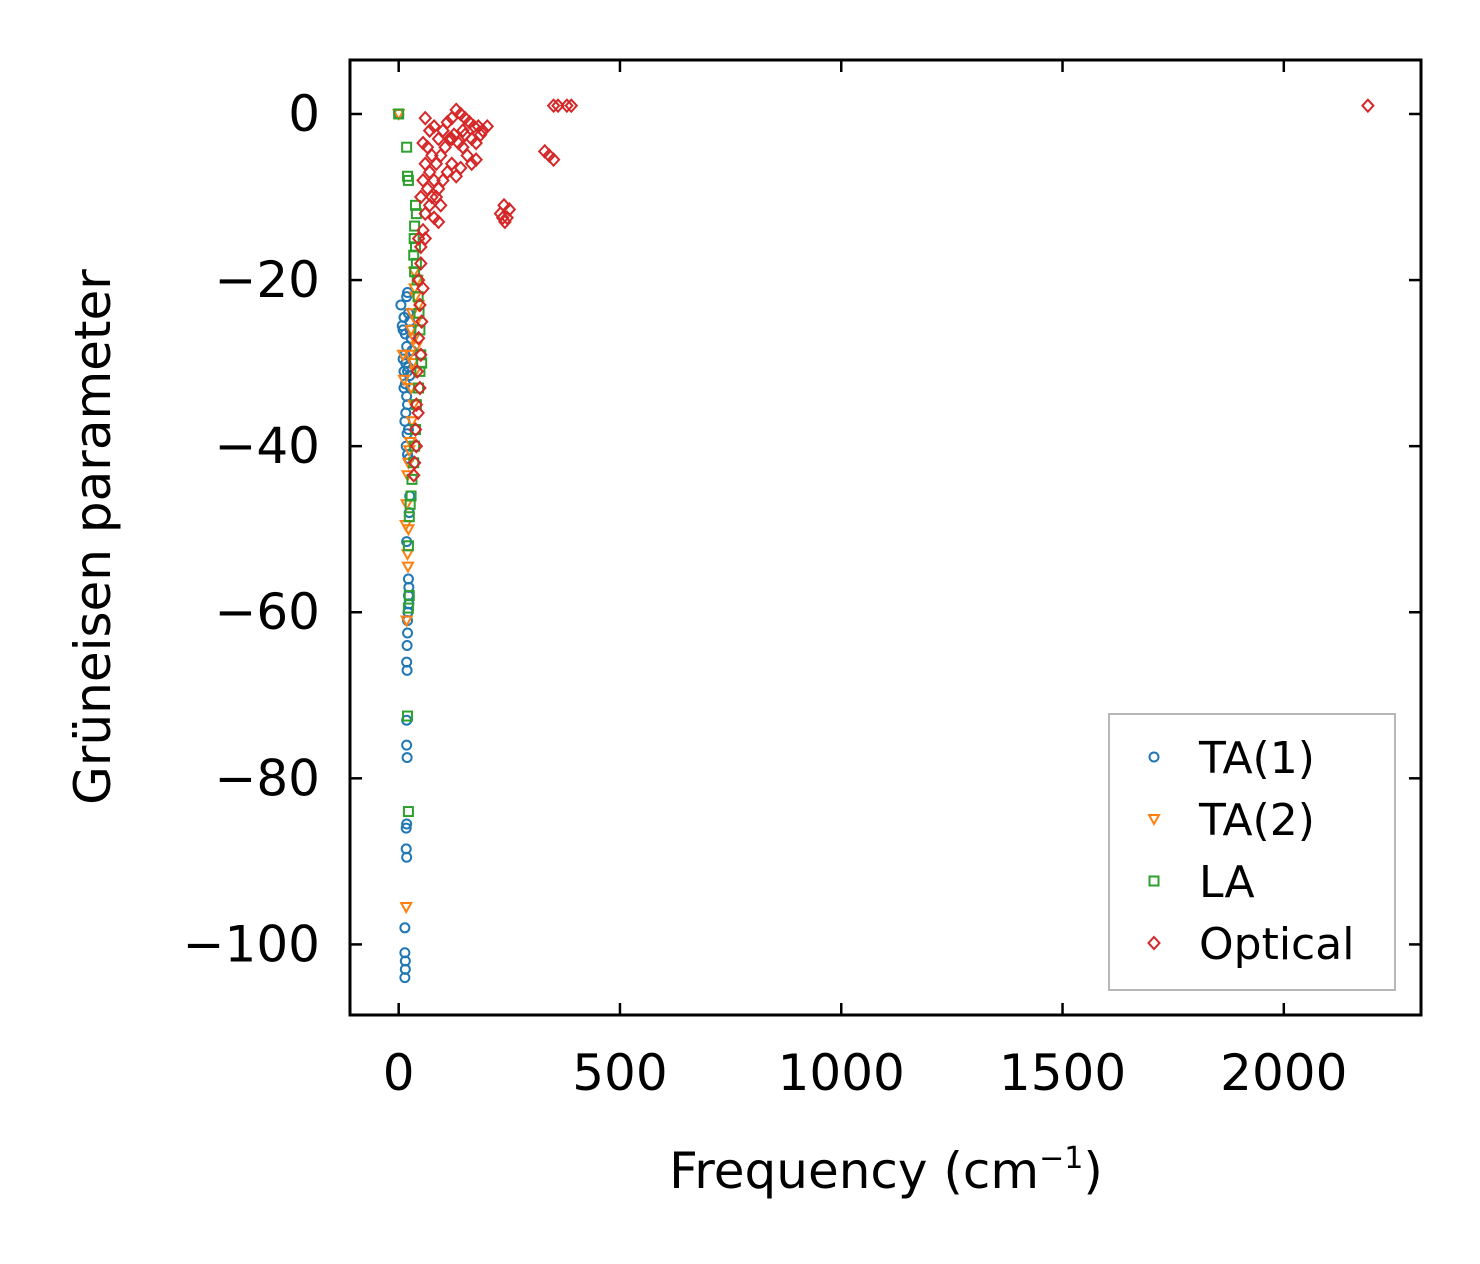 This screenshot has height=1264, width=1480. I want to click on legend-entry: TA(1), so click(1231, 758).